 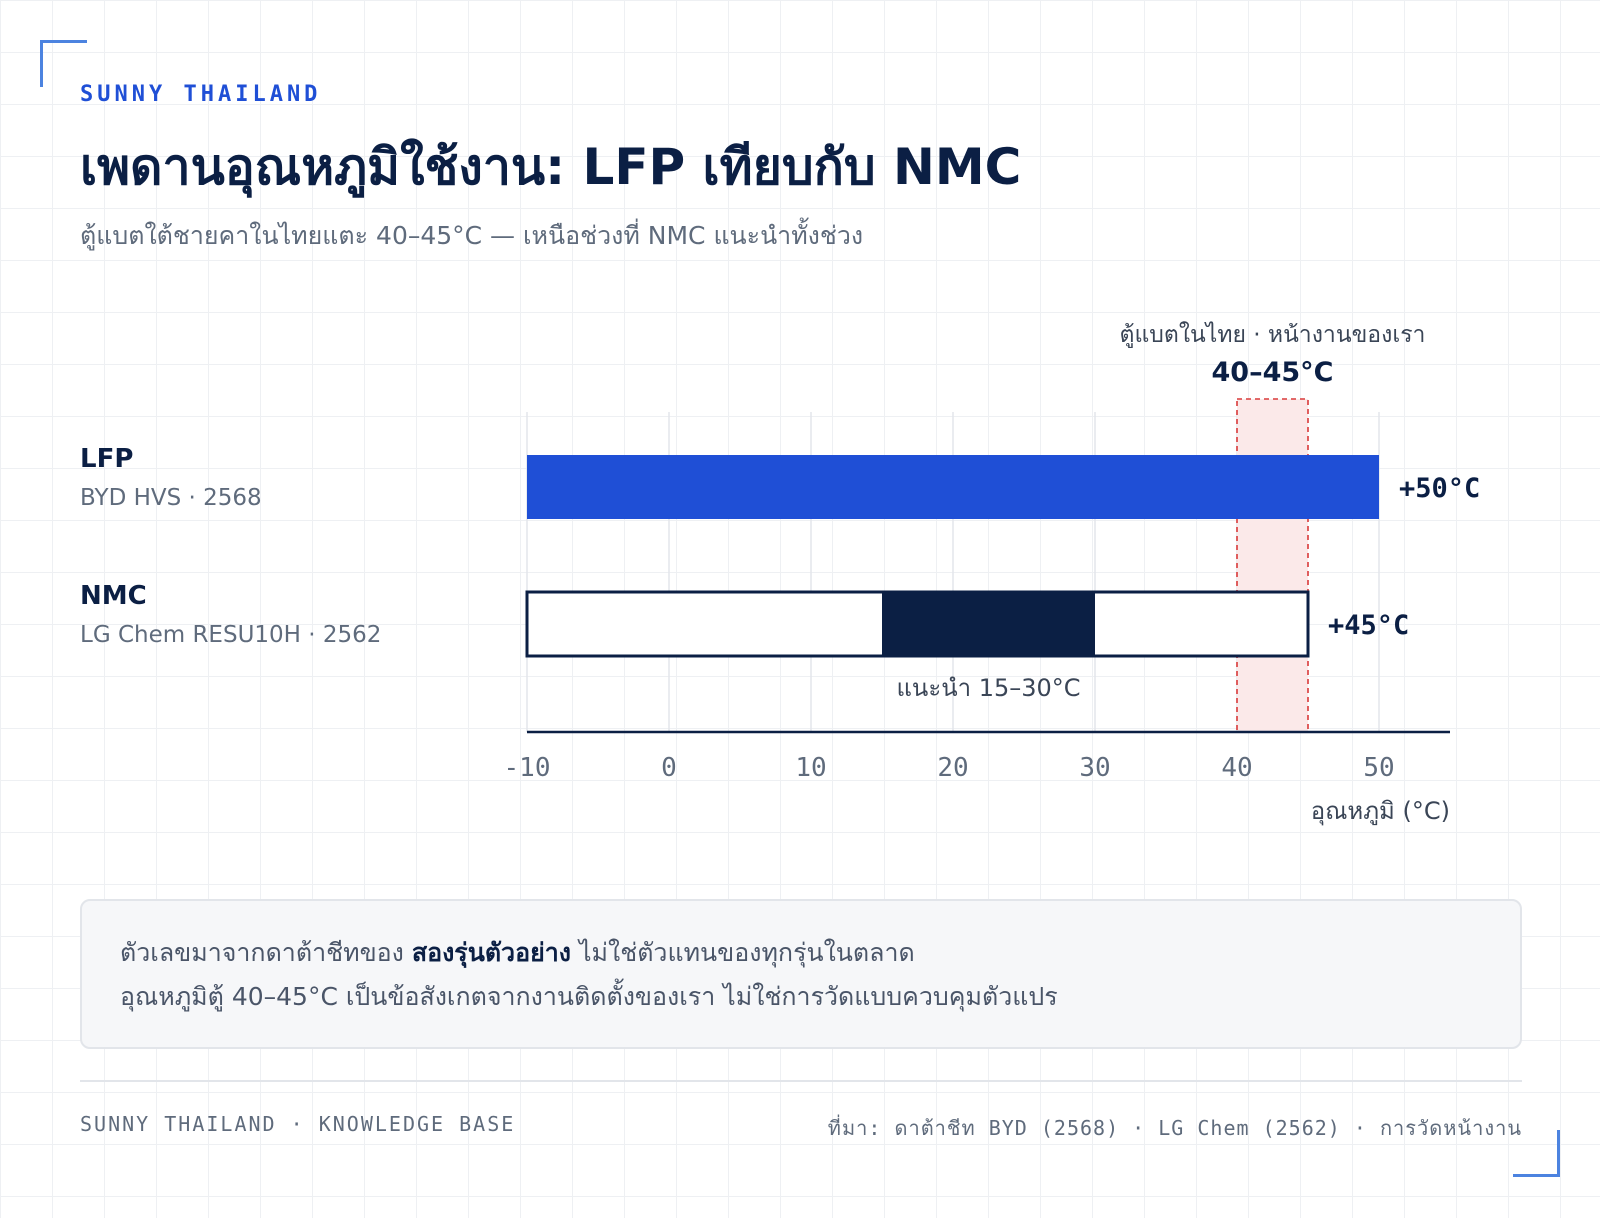 What do you see at coordinates (953, 487) in the screenshot?
I see `bar-lfp` at bounding box center [953, 487].